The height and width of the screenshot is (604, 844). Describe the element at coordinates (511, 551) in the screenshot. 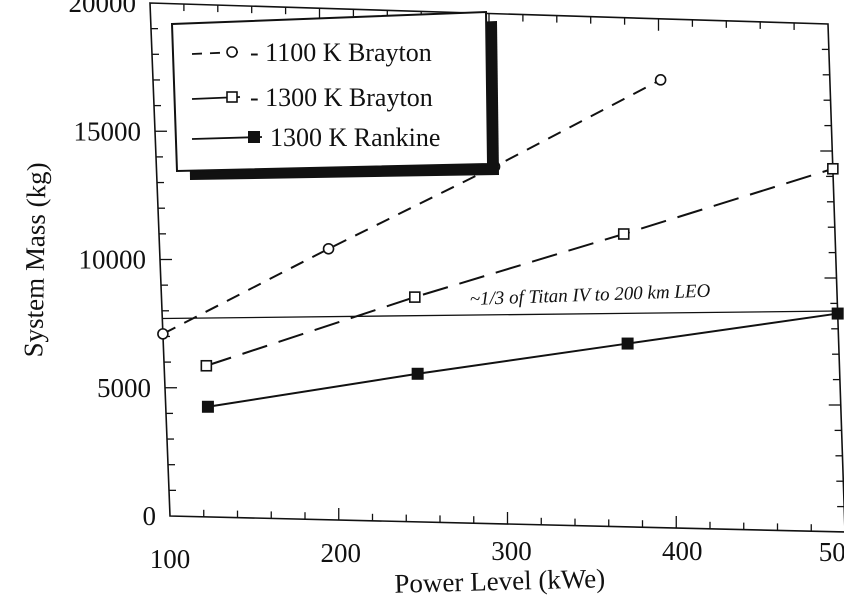

I see `x-tick-label: 300` at that location.